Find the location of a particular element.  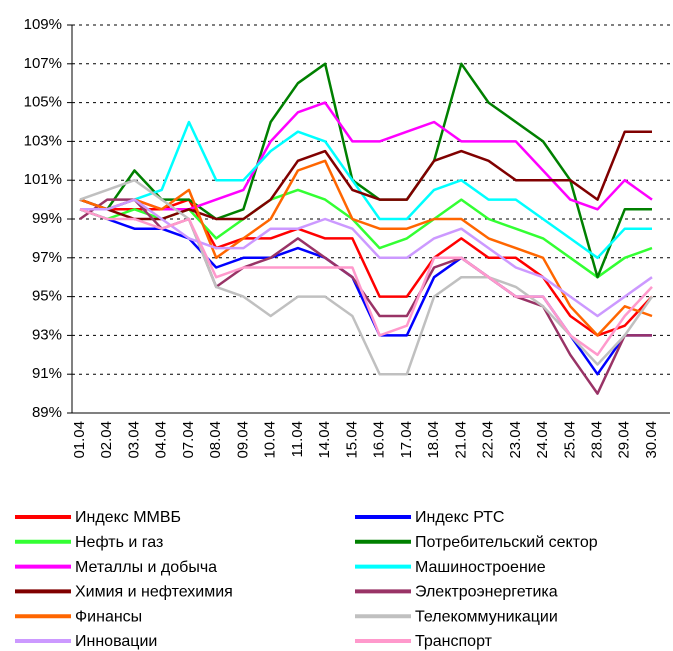

legend-label: Потребительский сектор is located at coordinates (506, 542).